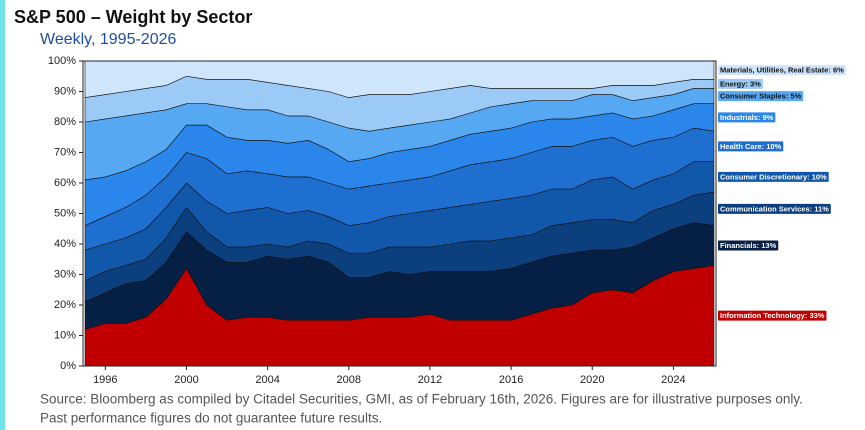  What do you see at coordinates (511, 380) in the screenshot?
I see `x-tick-label: 2016` at bounding box center [511, 380].